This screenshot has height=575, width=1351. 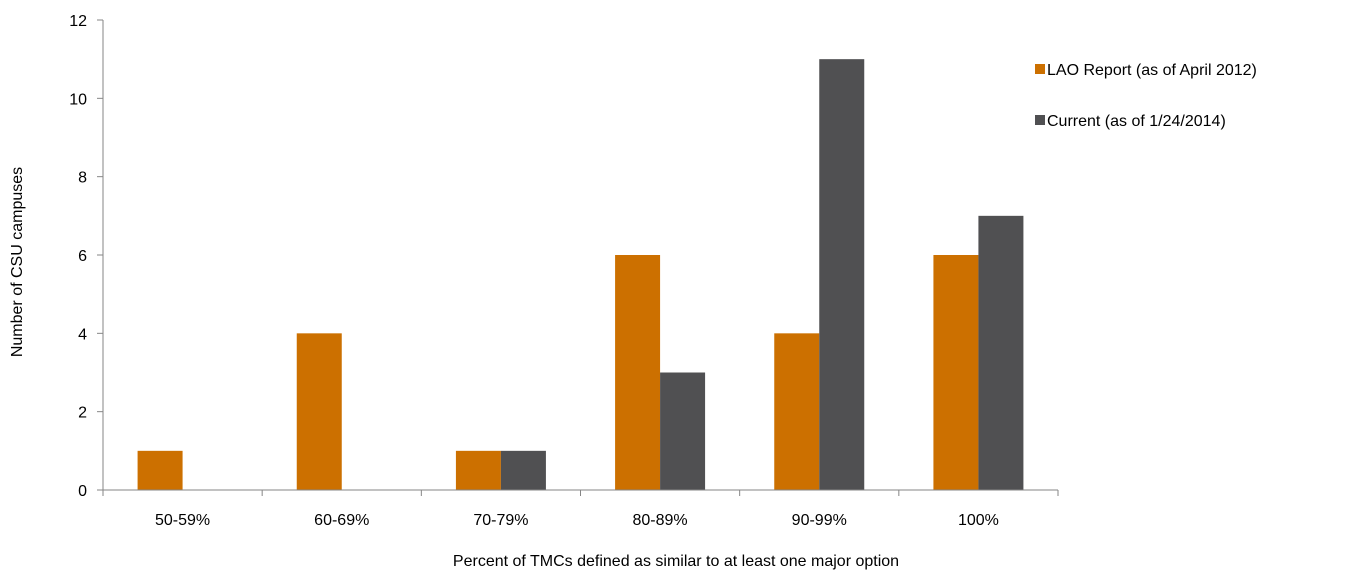 What do you see at coordinates (1040, 69) in the screenshot?
I see `legend-swatch-lao` at bounding box center [1040, 69].